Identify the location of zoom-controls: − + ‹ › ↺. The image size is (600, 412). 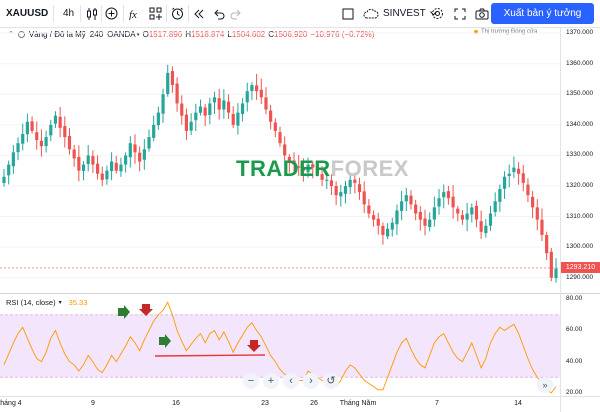
(291, 381).